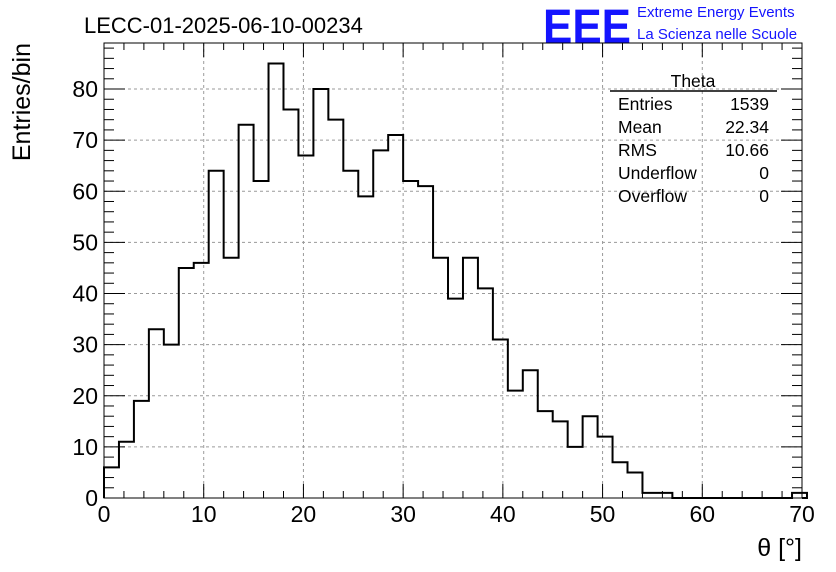  What do you see at coordinates (652, 196) in the screenshot?
I see `stats-label: Overflow` at bounding box center [652, 196].